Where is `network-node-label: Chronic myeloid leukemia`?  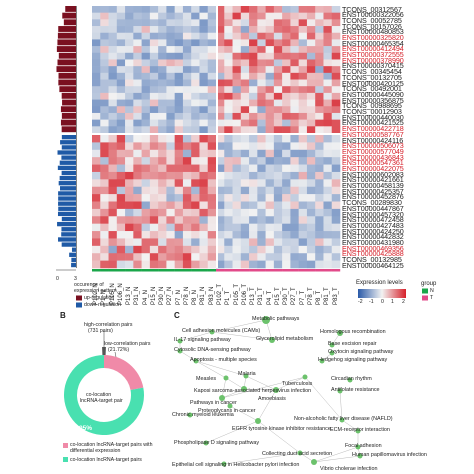
network-node-label: Chronic myeloid leukemia is located at coordinates (203, 415).